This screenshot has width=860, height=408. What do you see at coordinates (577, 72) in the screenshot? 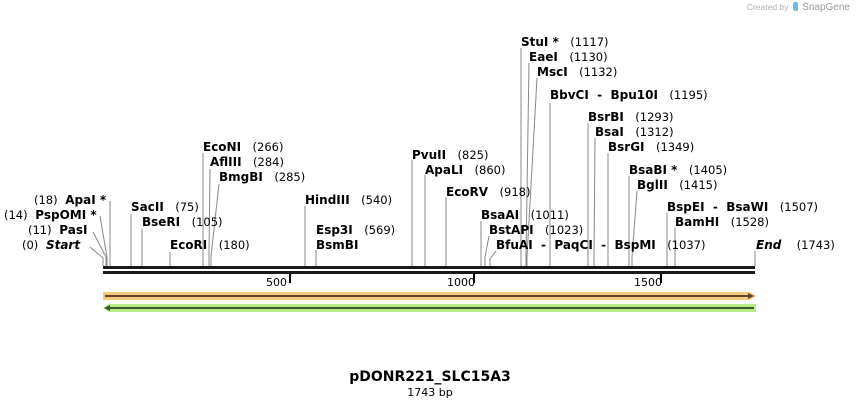
I see `site-msci: MscI (1132)` at bounding box center [577, 72].